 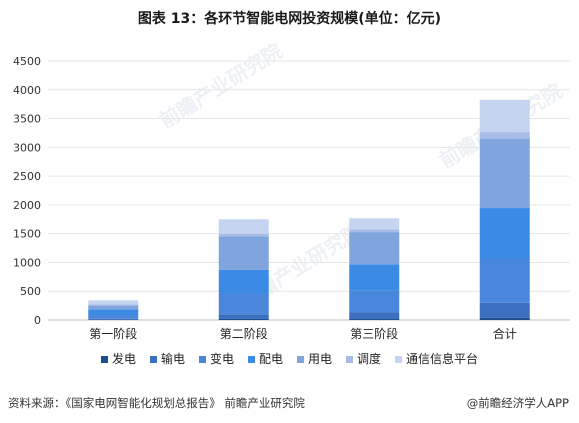 What do you see at coordinates (173, 358) in the screenshot?
I see `legend-label: 输电` at bounding box center [173, 358].